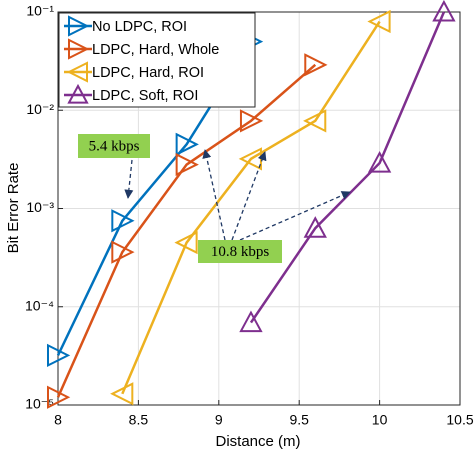 The height and width of the screenshot is (460, 474). Describe the element at coordinates (40, 11) in the screenshot. I see `y-tick-label: 10⁻¹` at that location.